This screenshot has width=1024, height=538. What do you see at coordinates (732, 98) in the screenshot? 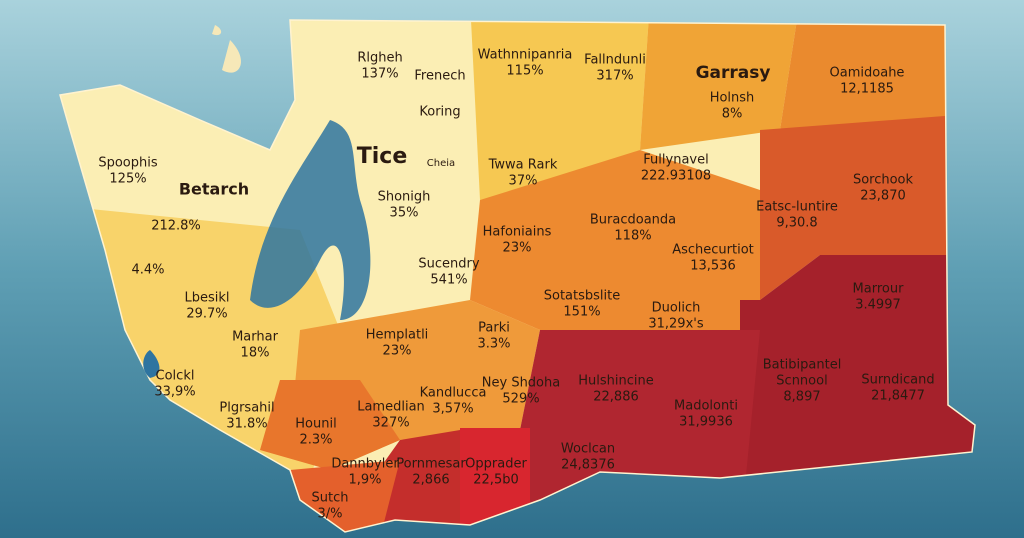
I see `region-label: Holnsh` at bounding box center [732, 98].